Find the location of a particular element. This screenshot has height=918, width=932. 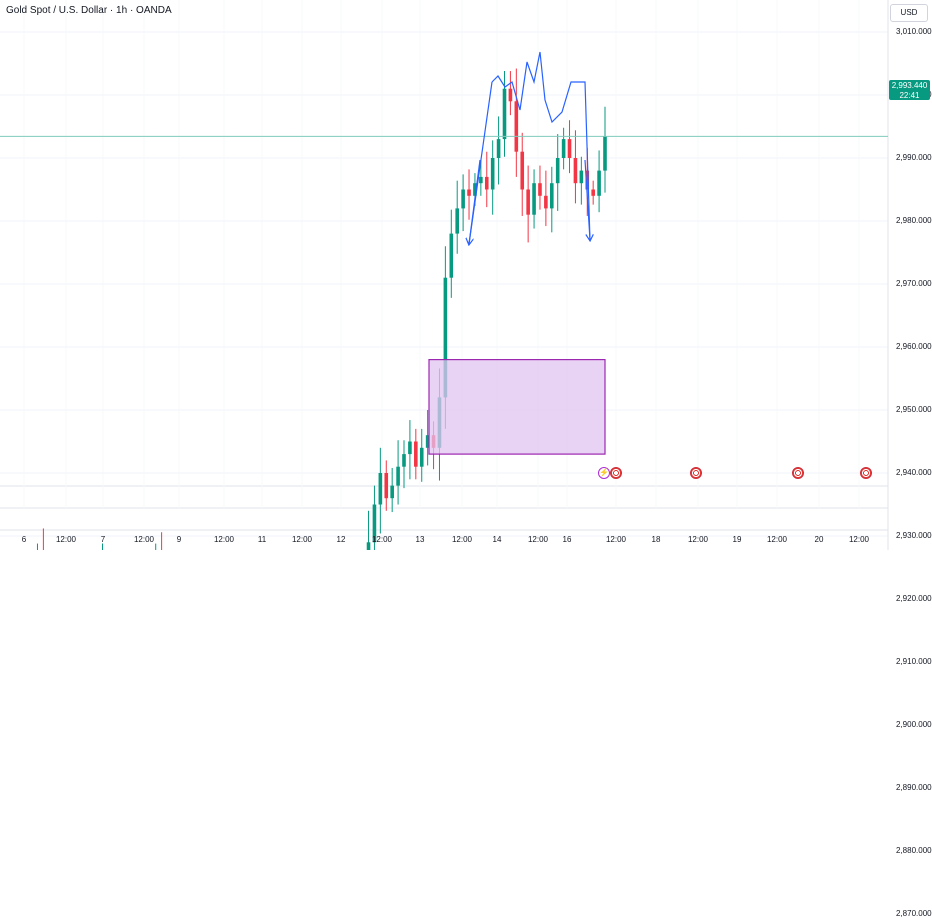

arrow-down-right is located at coordinates (587, 199).